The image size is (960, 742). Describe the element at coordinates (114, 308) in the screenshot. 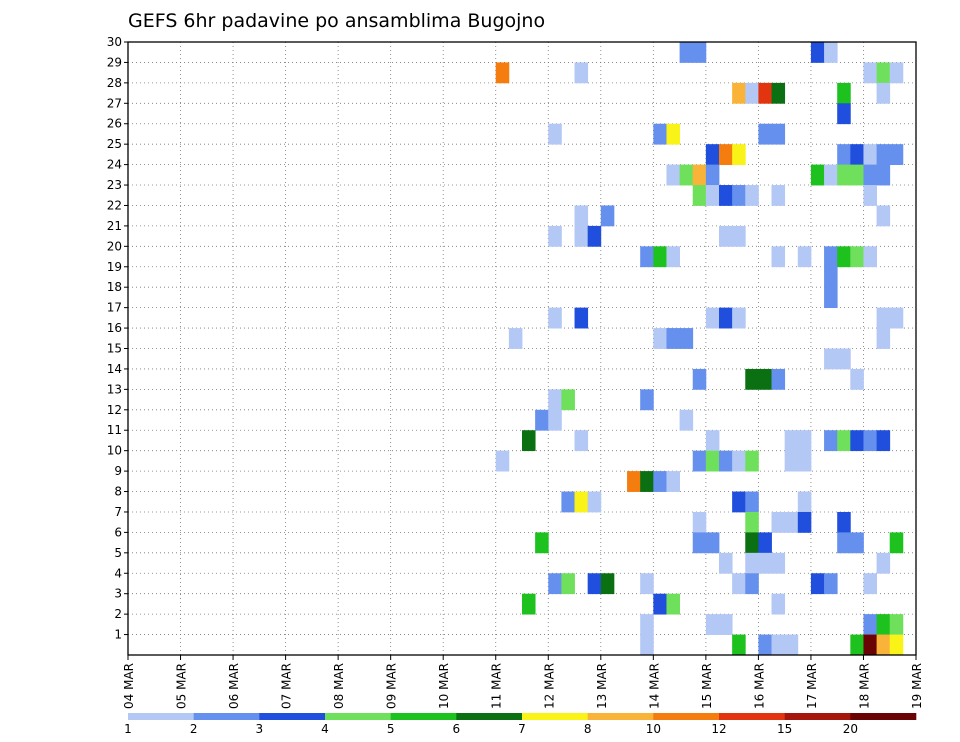

I see `y-tick-label: 17` at that location.